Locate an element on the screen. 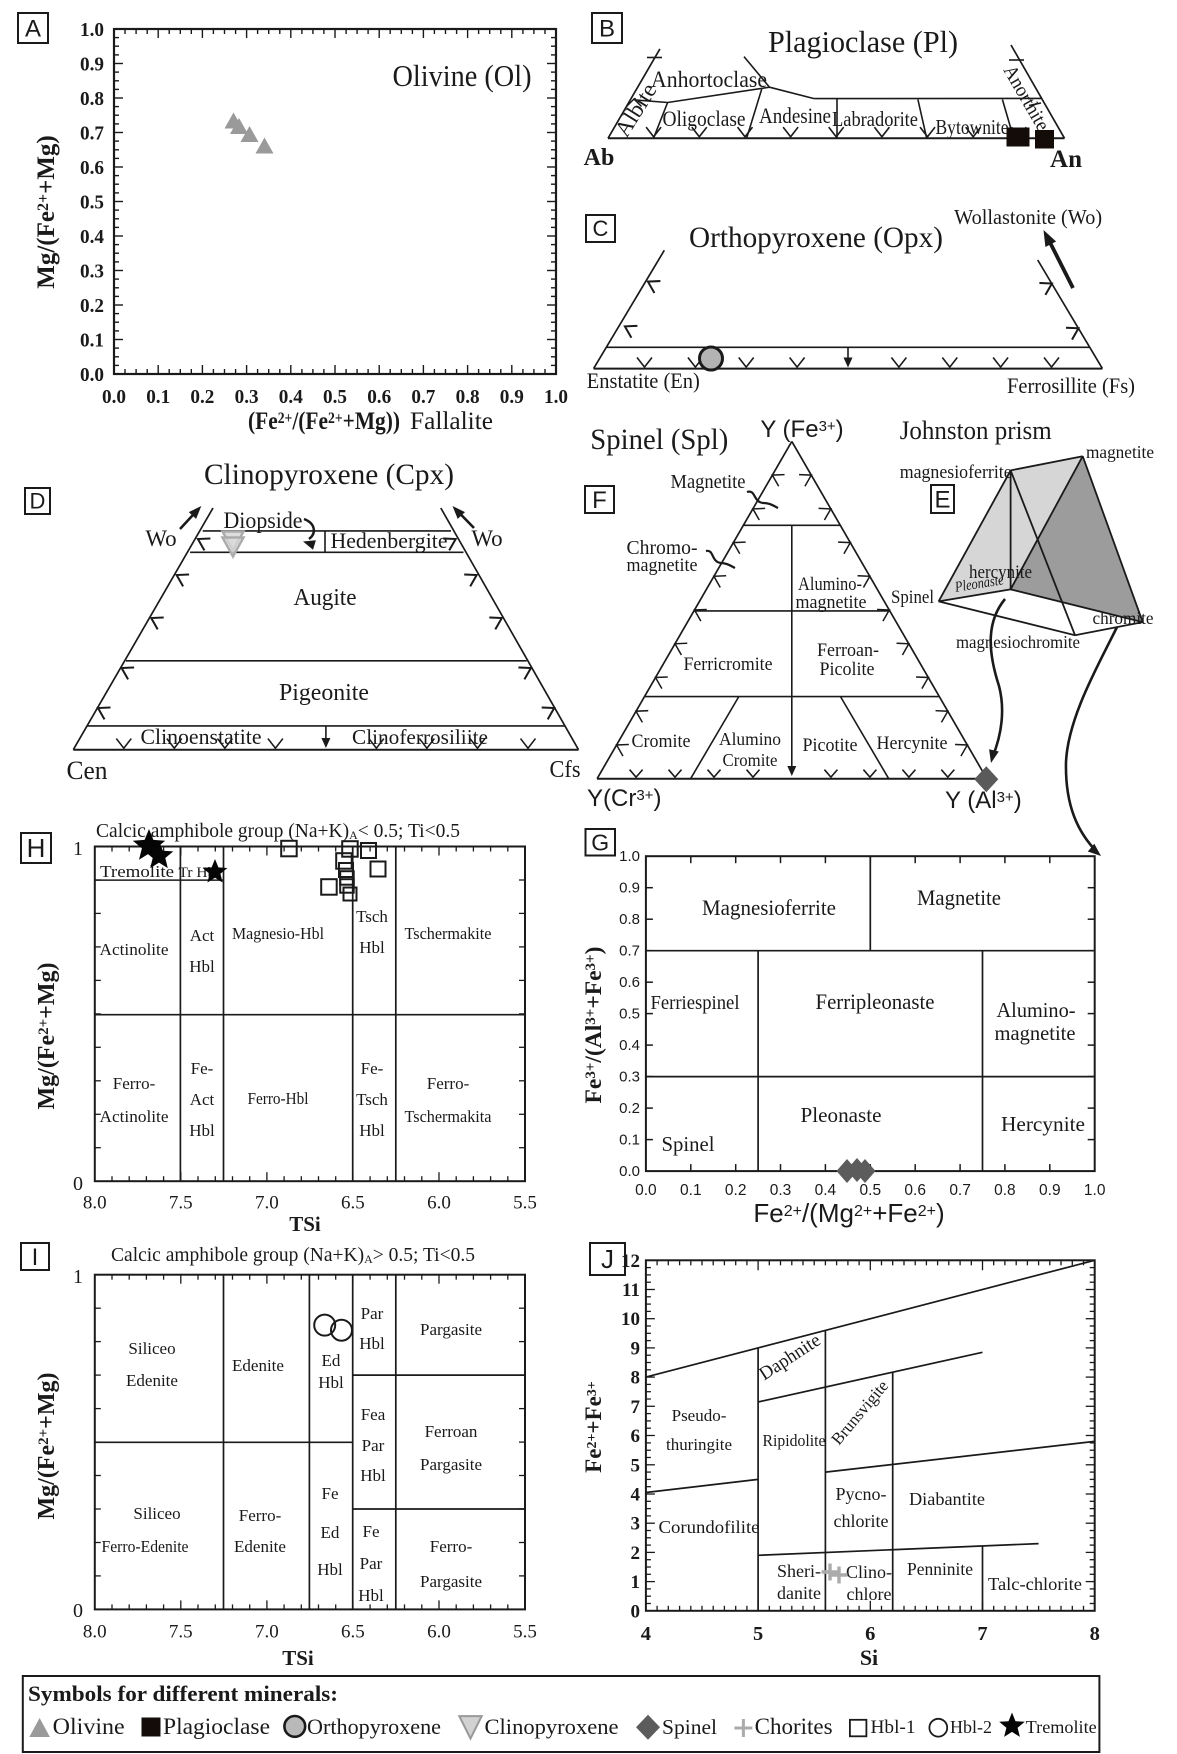  svg-text: (Fe2+/(Fe2++Mg)) is located at coordinates (324, 421).